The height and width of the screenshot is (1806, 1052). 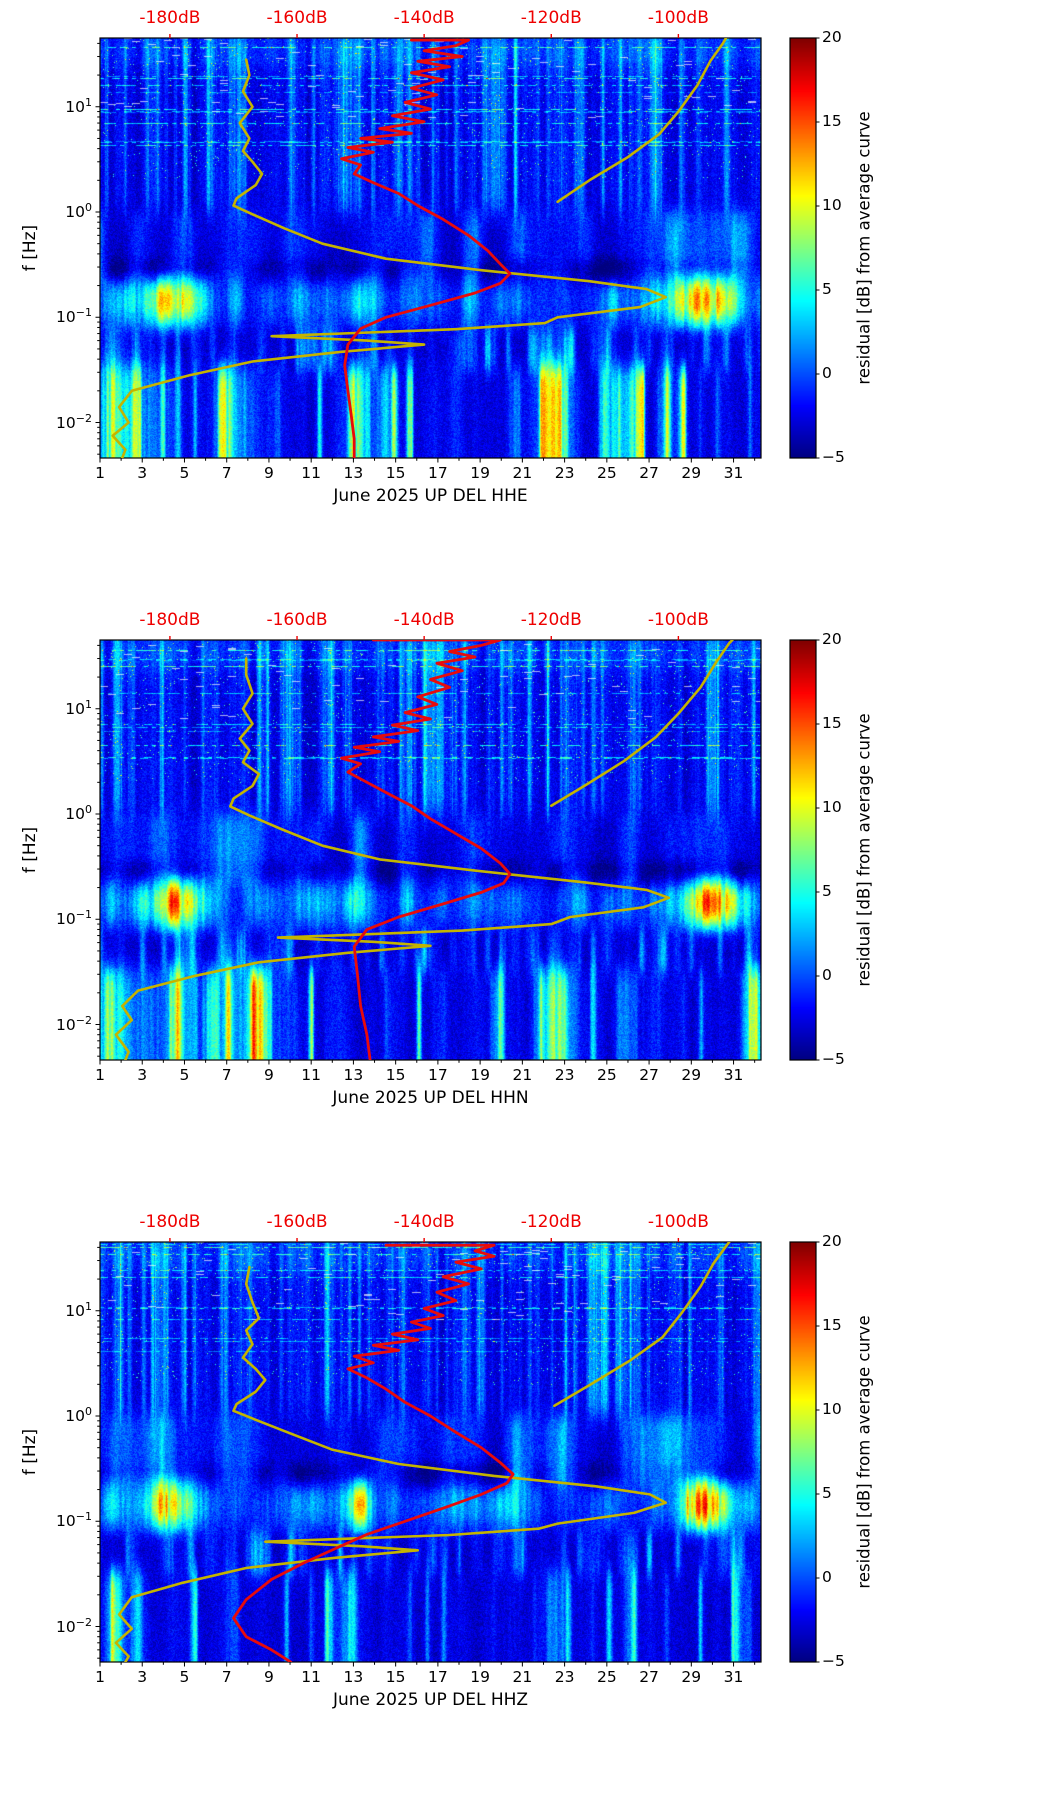 What do you see at coordinates (430, 850) in the screenshot?
I see `spectrogram-heatmap-hhn` at bounding box center [430, 850].